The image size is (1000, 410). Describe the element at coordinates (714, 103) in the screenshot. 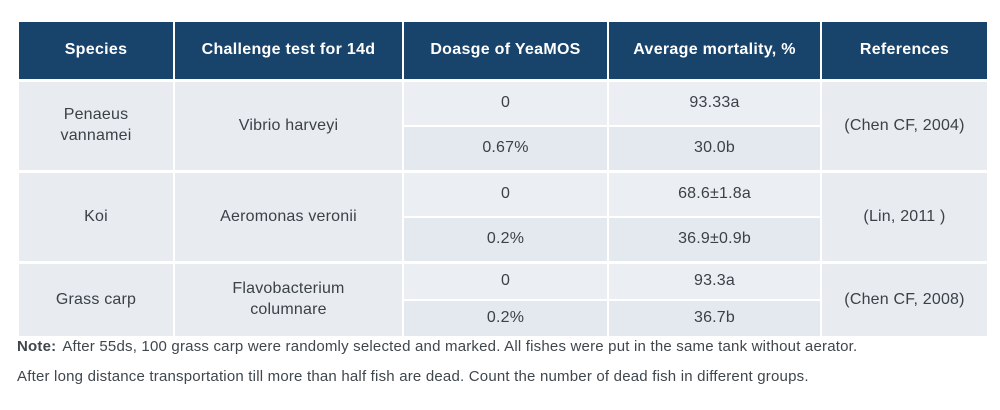

I see `mortality-cell: 93.33a` at that location.